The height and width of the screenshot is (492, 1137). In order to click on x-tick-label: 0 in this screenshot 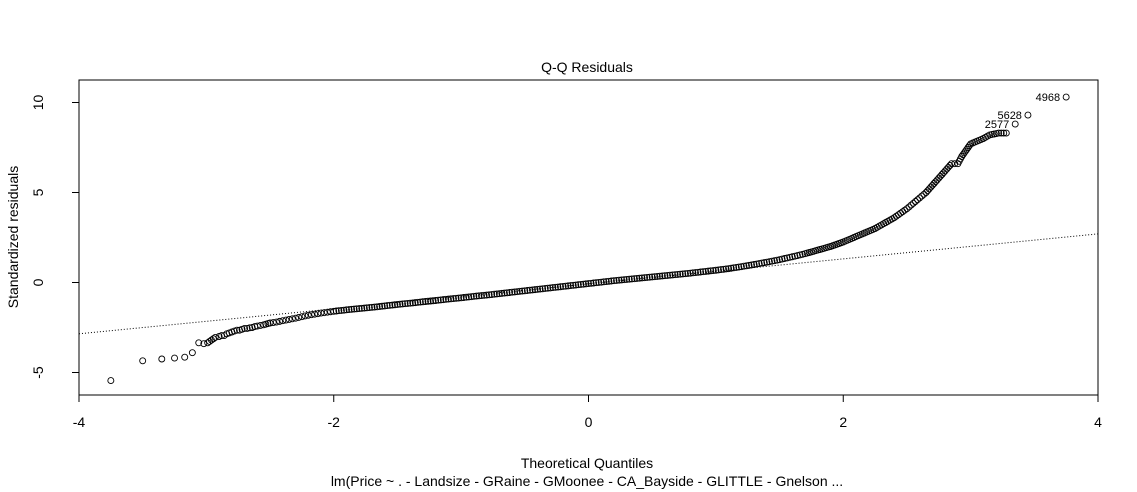, I will do `click(589, 422)`.